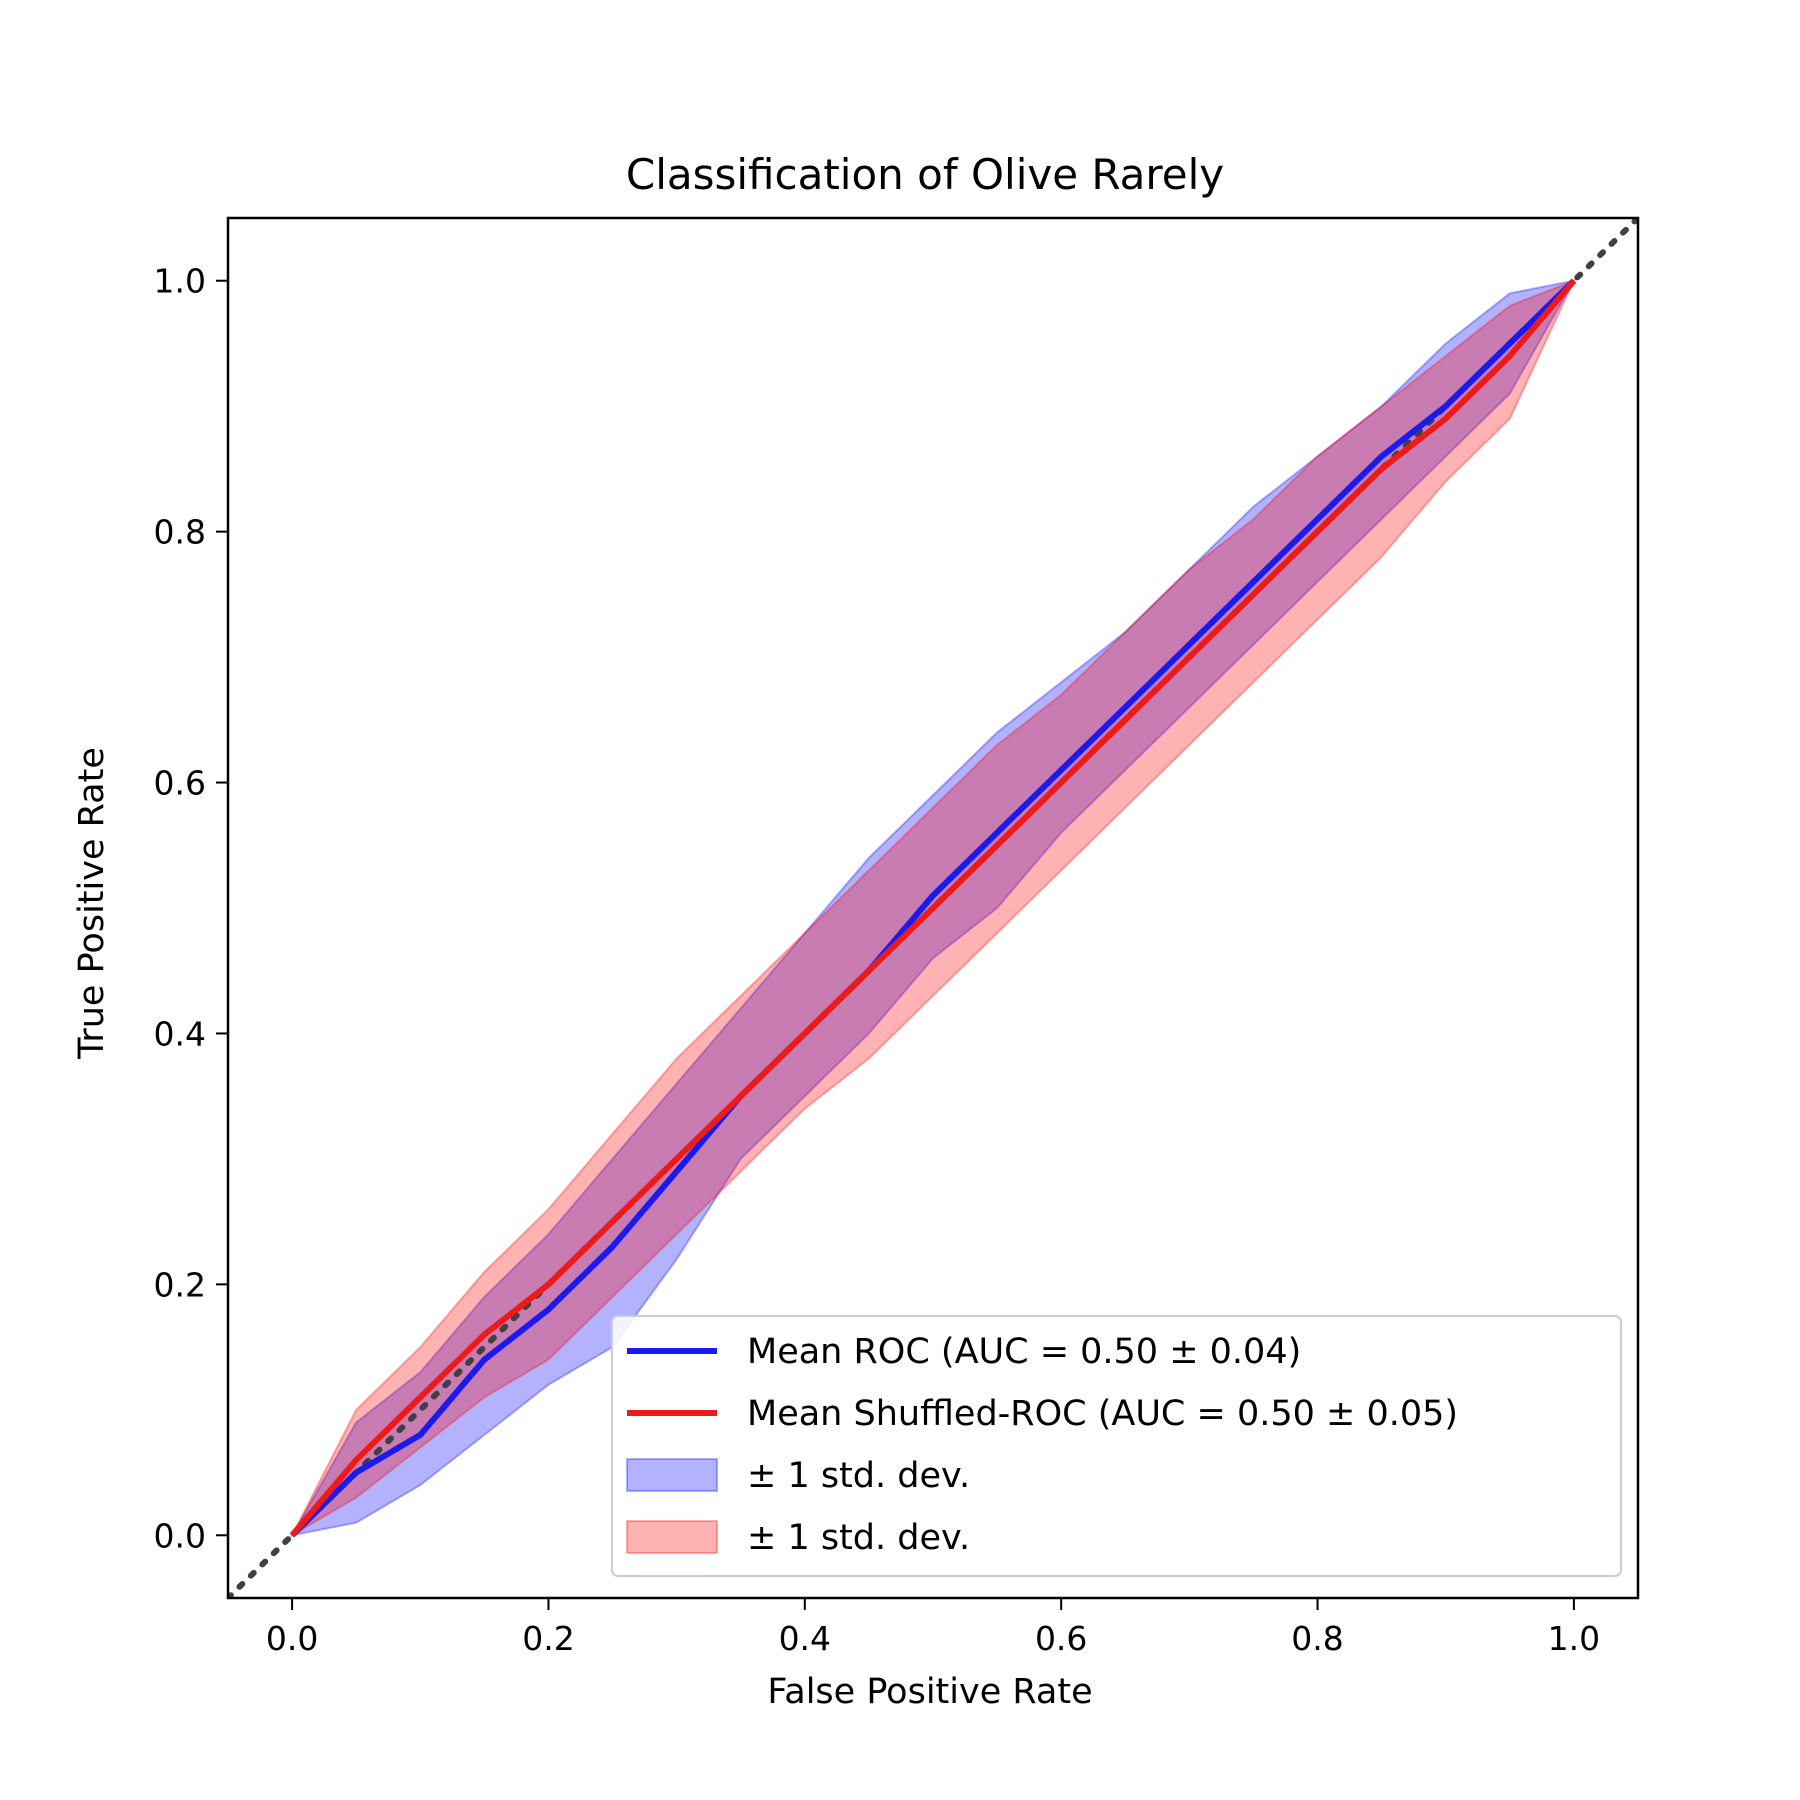 The image size is (1800, 1800). What do you see at coordinates (180, 1535) in the screenshot?
I see `y-tick-label: 0.0` at bounding box center [180, 1535].